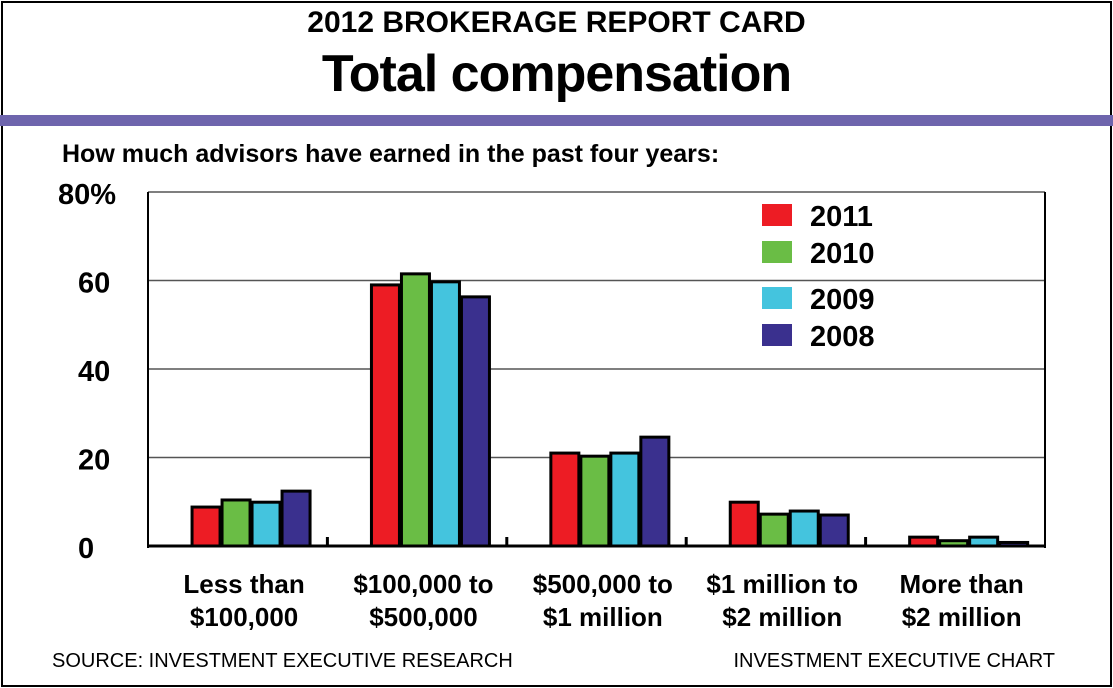 This screenshot has height=688, width=1113. What do you see at coordinates (86, 549) in the screenshot?
I see `y-tick-label: 0` at bounding box center [86, 549].